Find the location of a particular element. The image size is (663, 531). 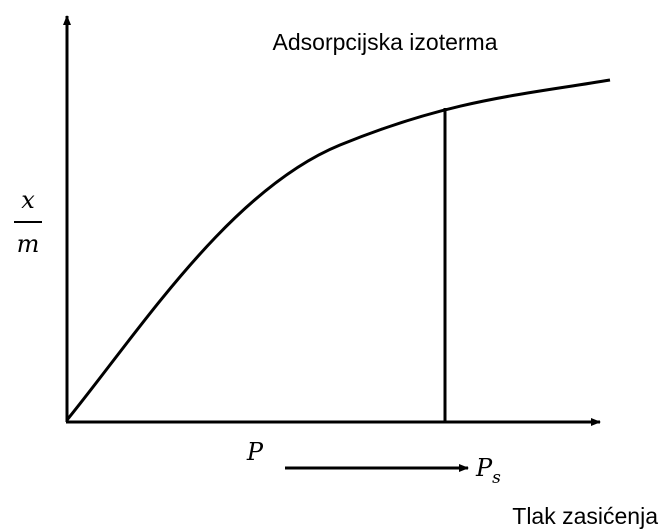

saturation-label: Tlak zasićenja is located at coordinates (585, 516).